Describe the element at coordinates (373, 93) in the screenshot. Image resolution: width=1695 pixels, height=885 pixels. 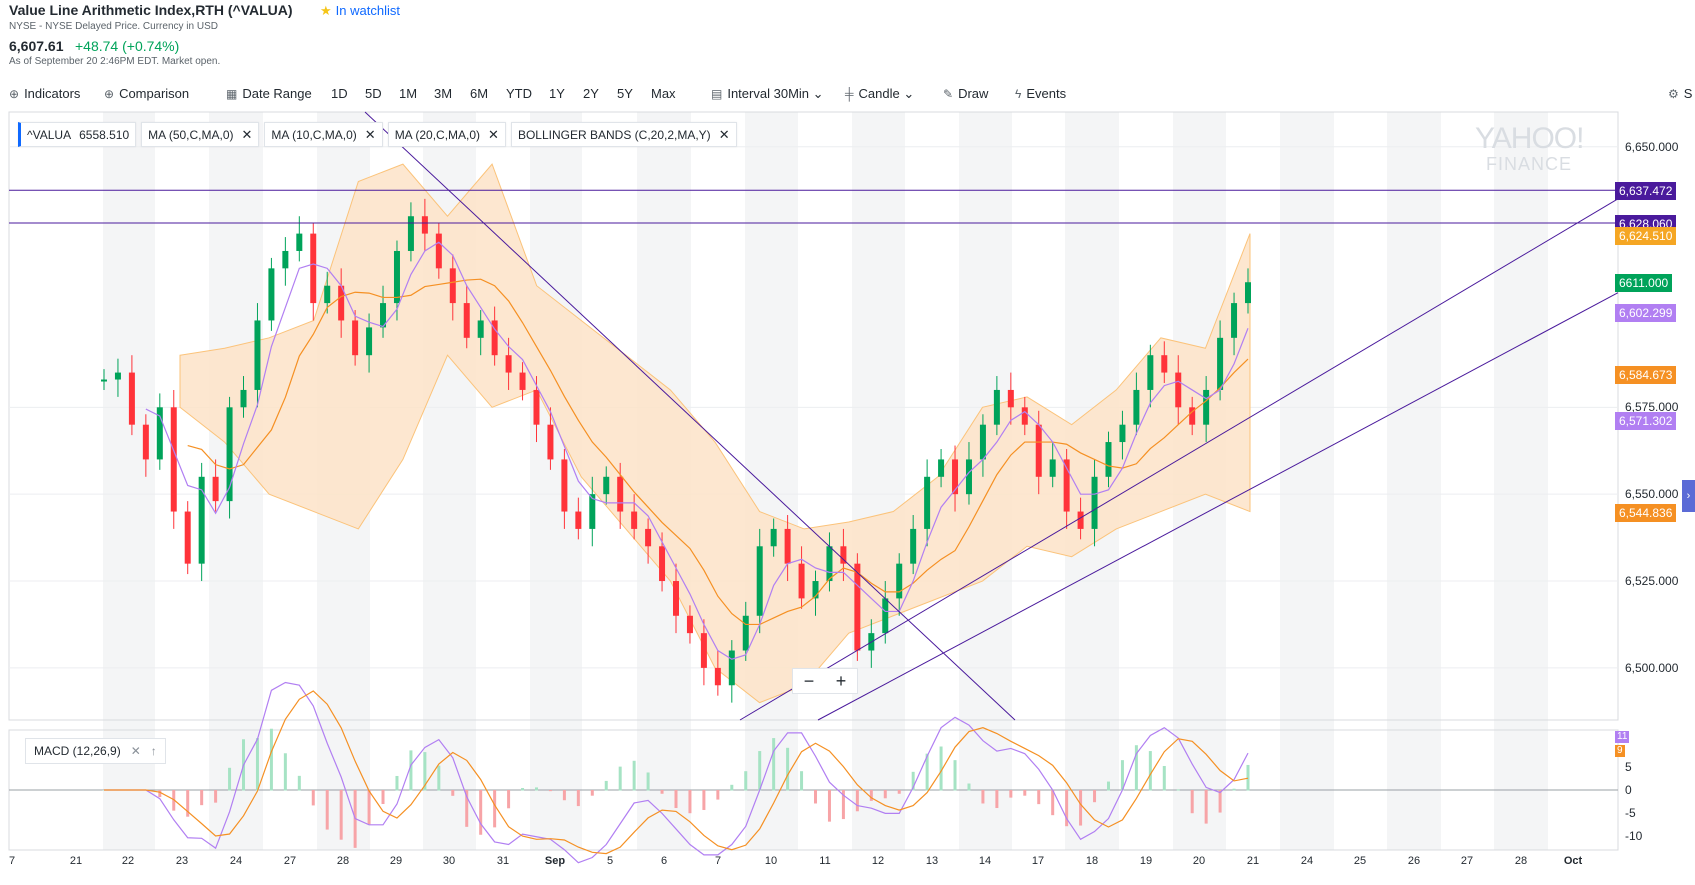
I see `range-5d: 5D` at that location.